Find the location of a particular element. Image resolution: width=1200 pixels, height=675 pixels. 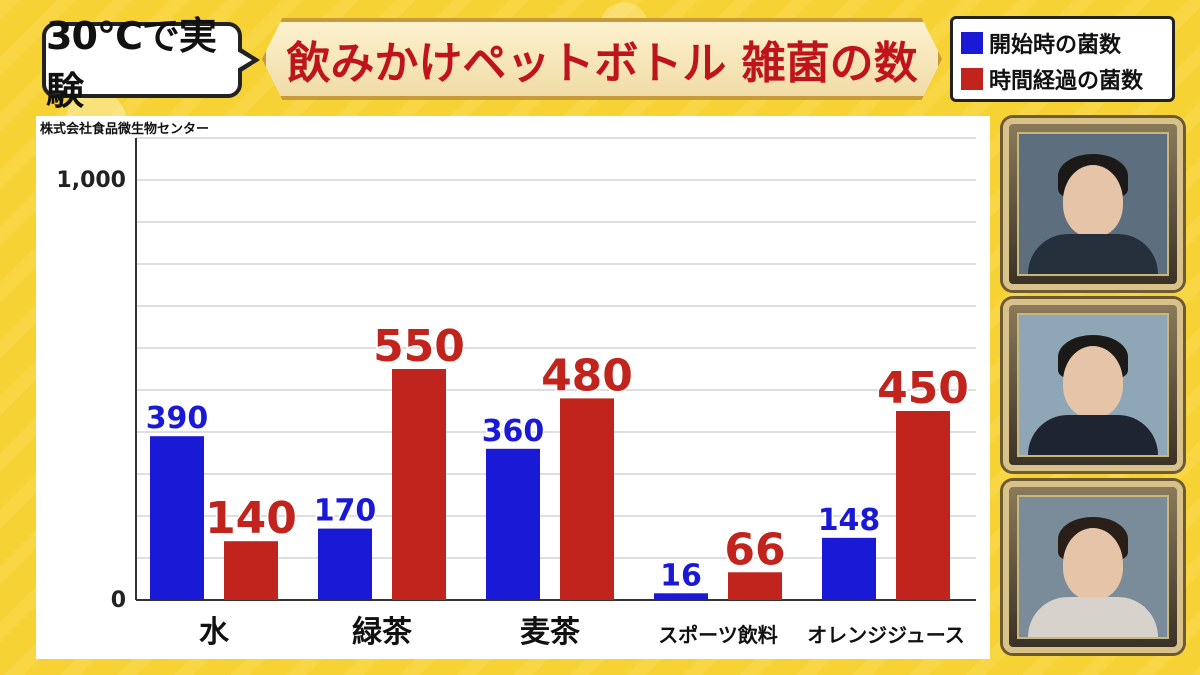

data-label: 390 is located at coordinates (177, 418).